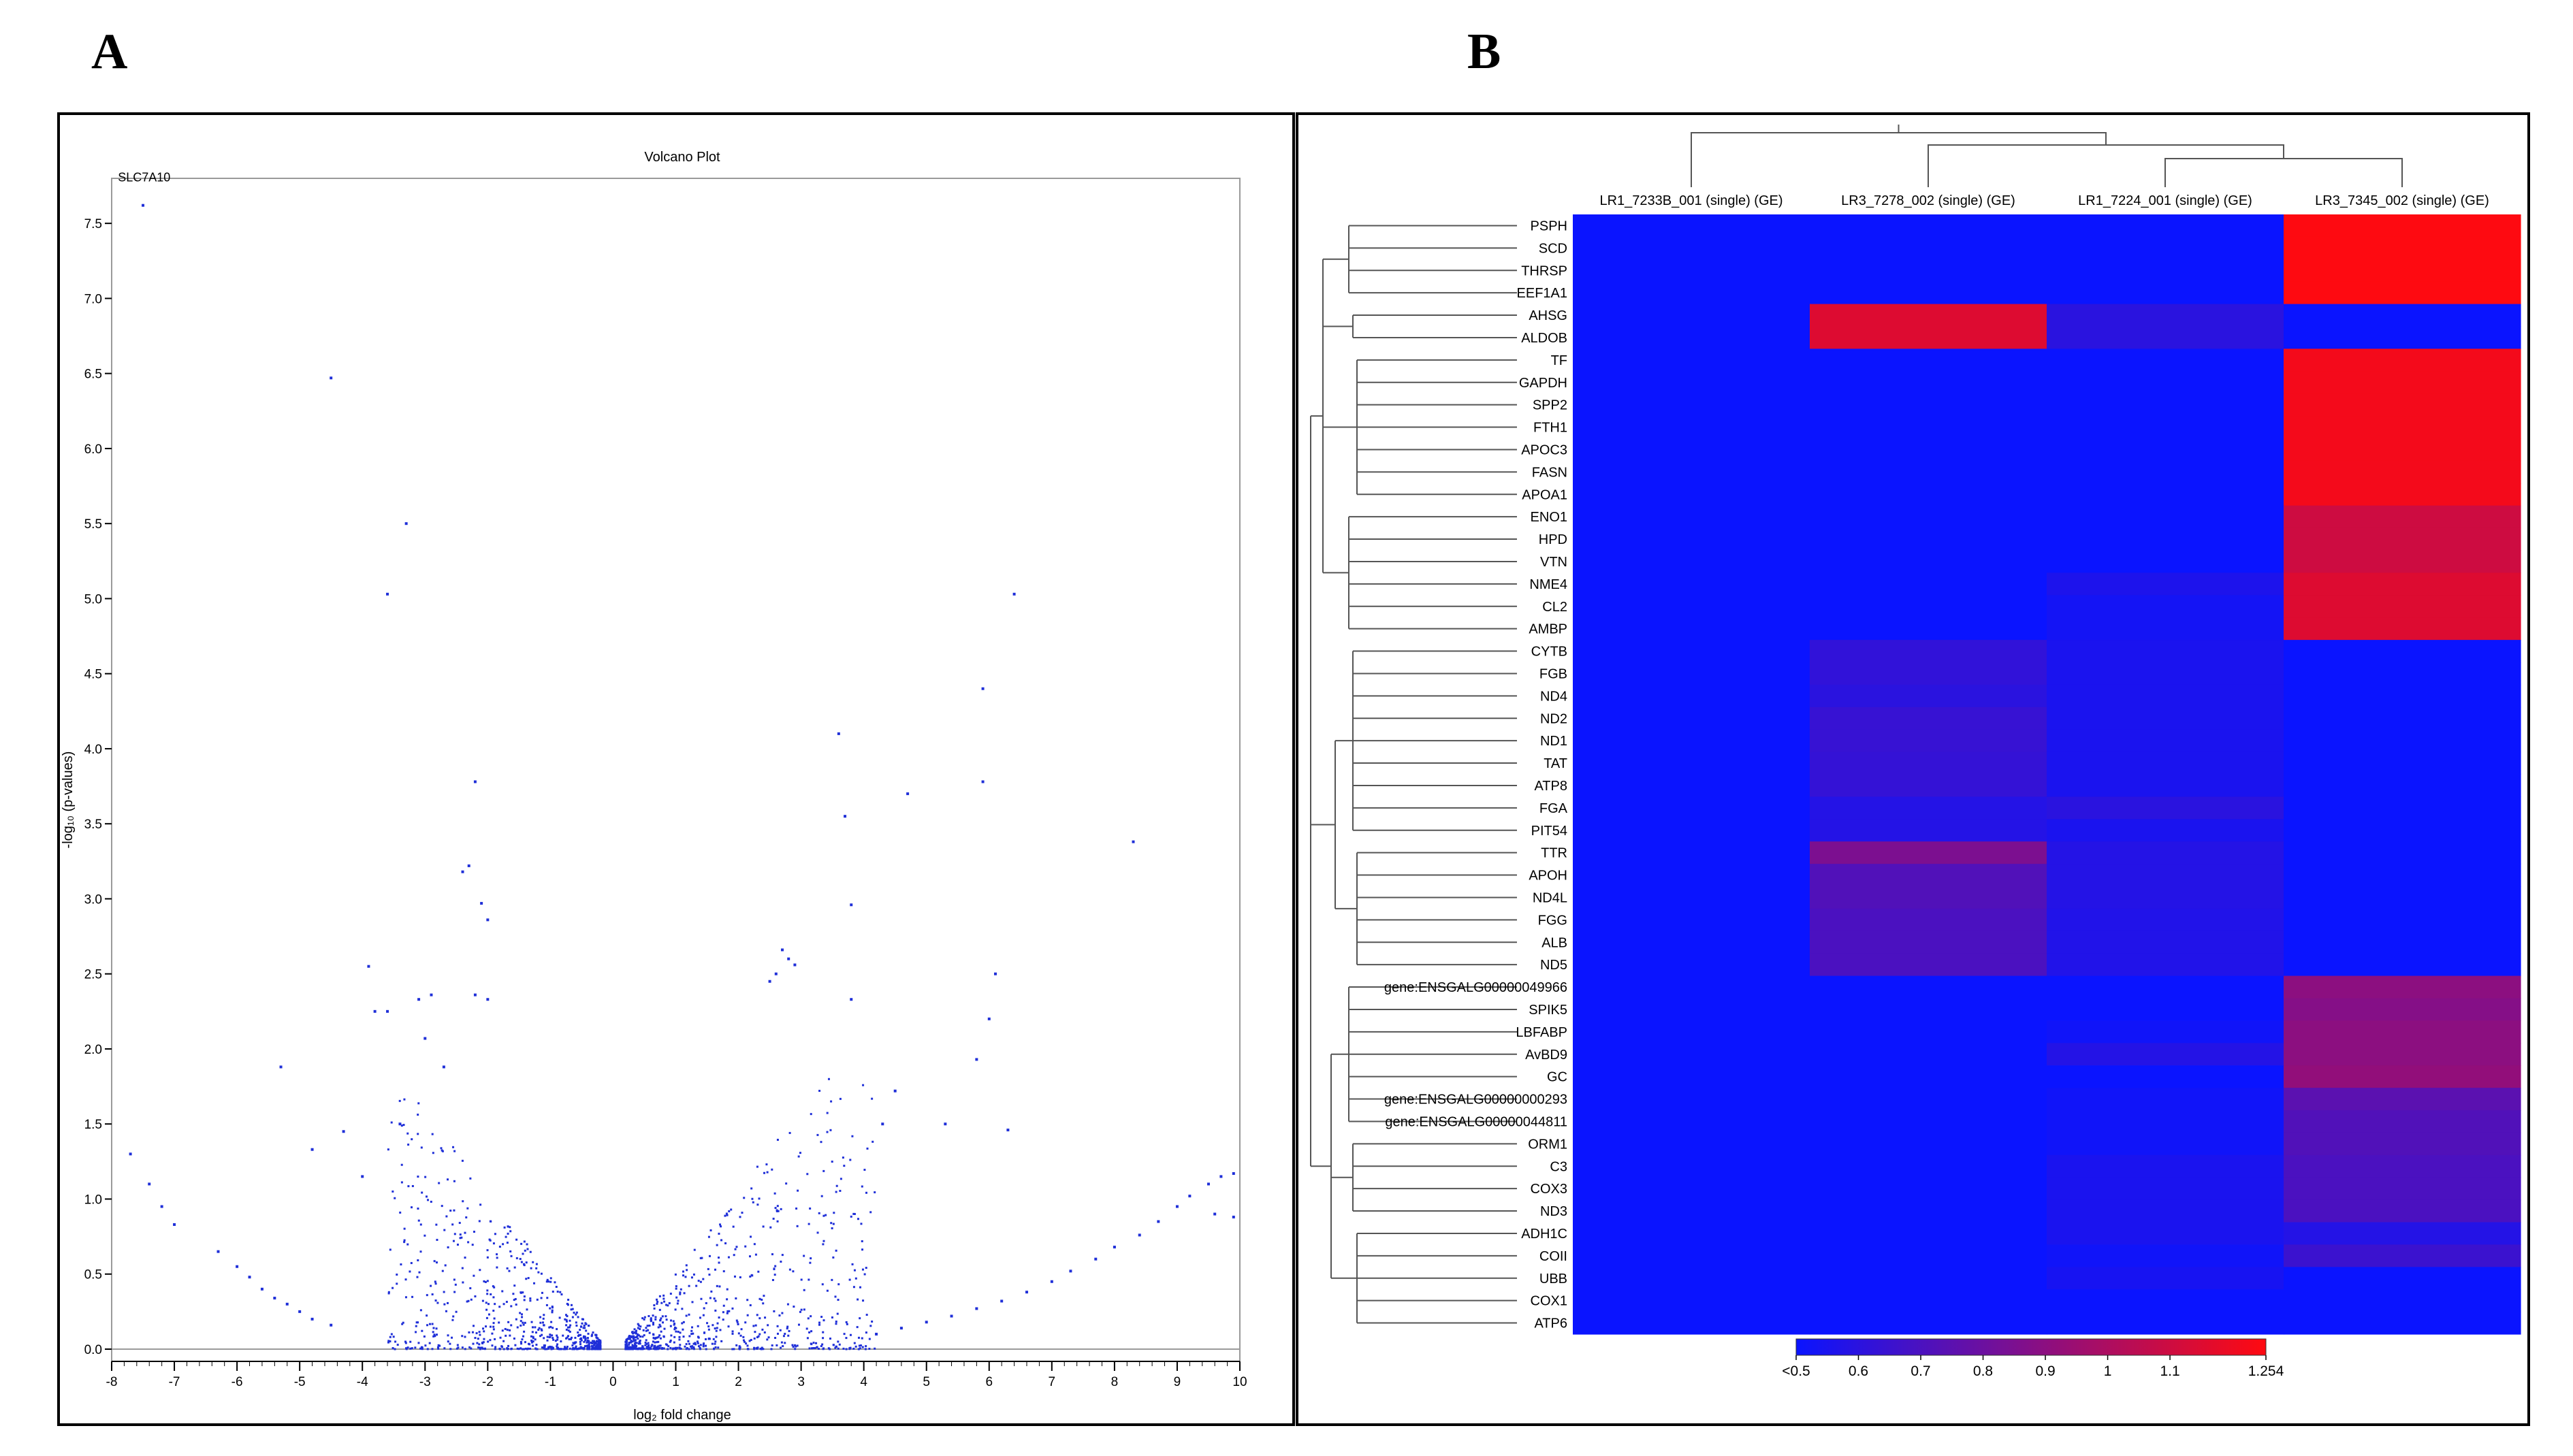 This screenshot has height=1456, width=2573. Describe the element at coordinates (93, 299) in the screenshot. I see `y-tick-label: 7.0` at that location.